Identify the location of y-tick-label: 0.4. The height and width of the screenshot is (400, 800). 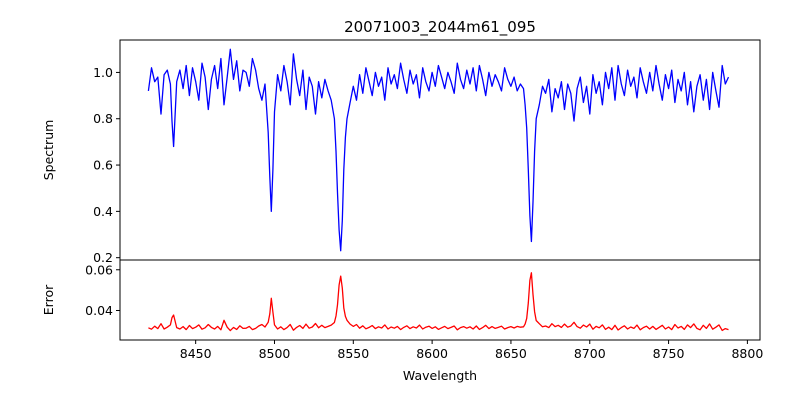
(103, 211).